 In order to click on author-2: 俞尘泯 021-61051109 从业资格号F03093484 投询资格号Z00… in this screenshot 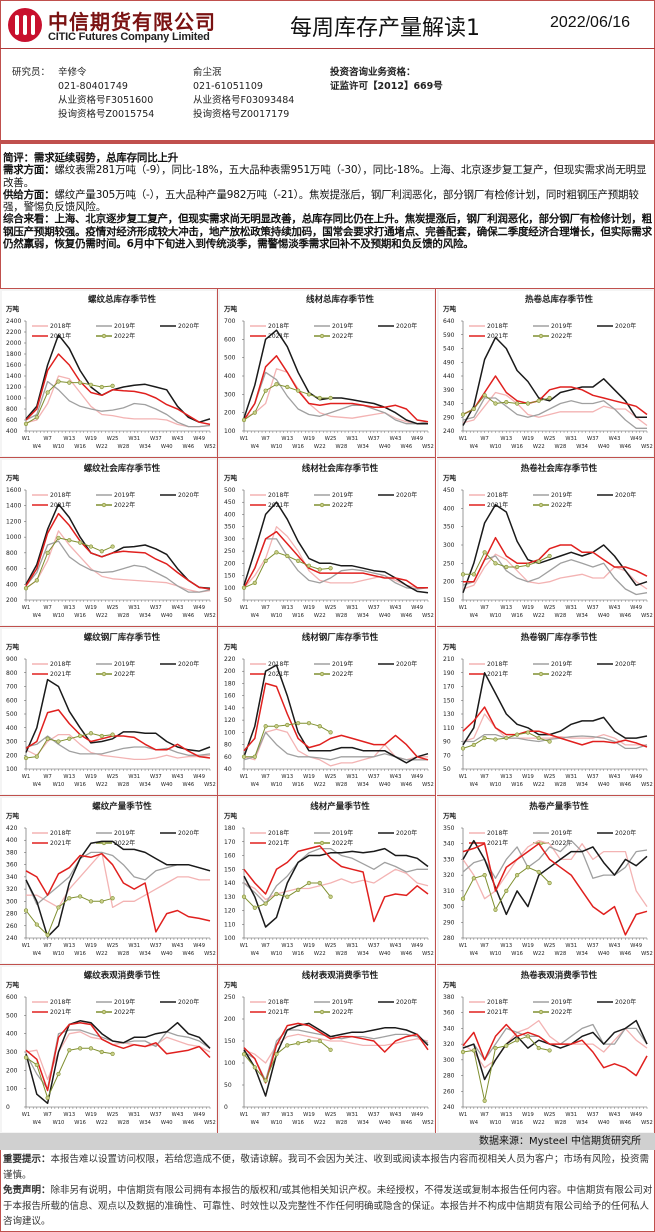, I will do `click(243, 94)`.